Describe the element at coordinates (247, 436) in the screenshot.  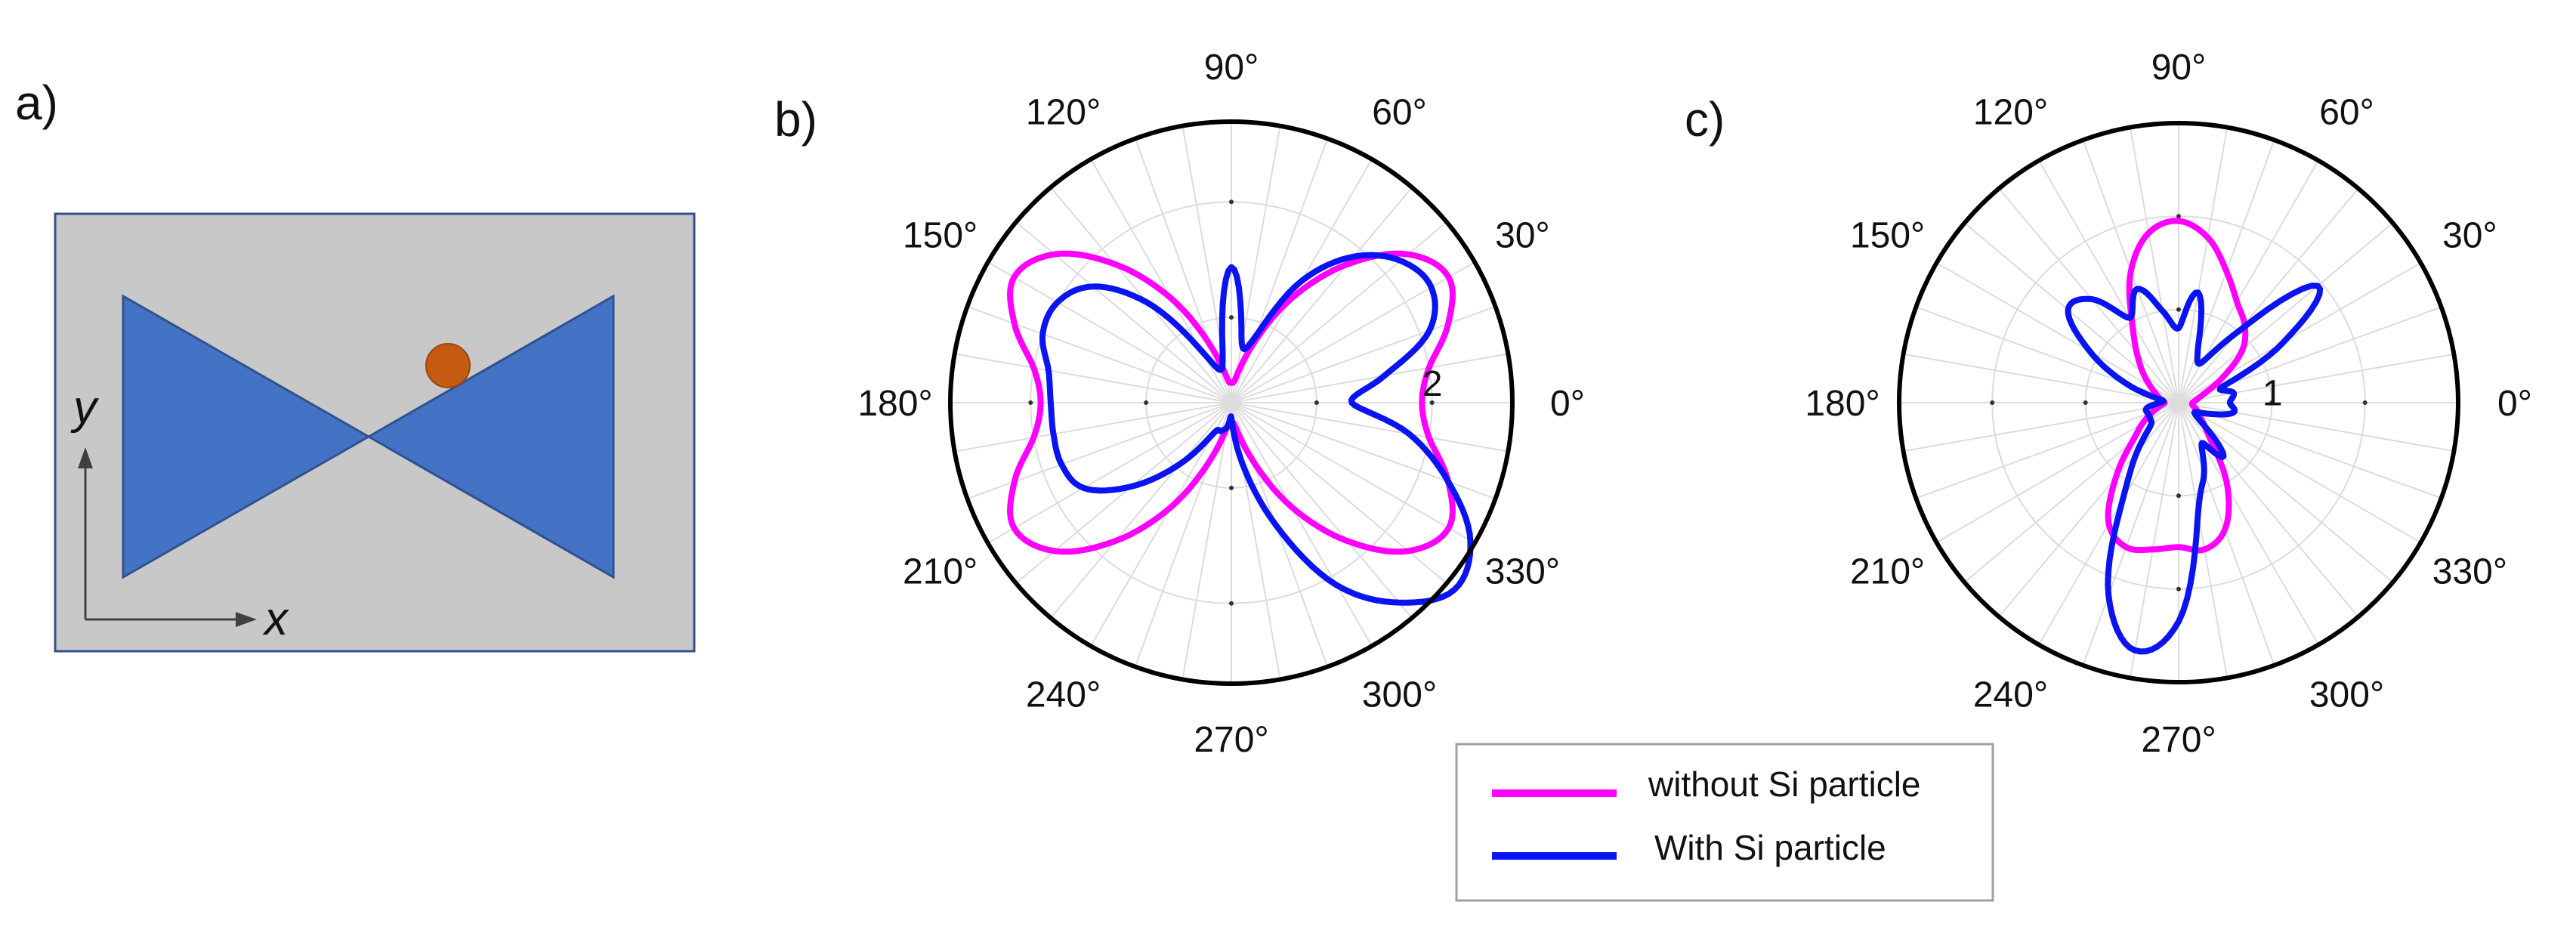
I see `bowtie-left-triangle` at that location.